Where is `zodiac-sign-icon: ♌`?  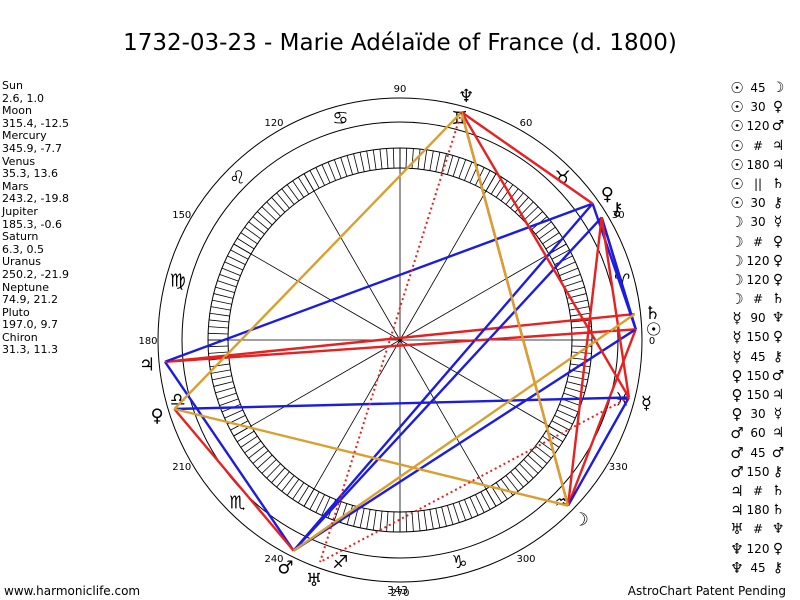
zodiac-sign-icon: ♌ is located at coordinates (237, 177).